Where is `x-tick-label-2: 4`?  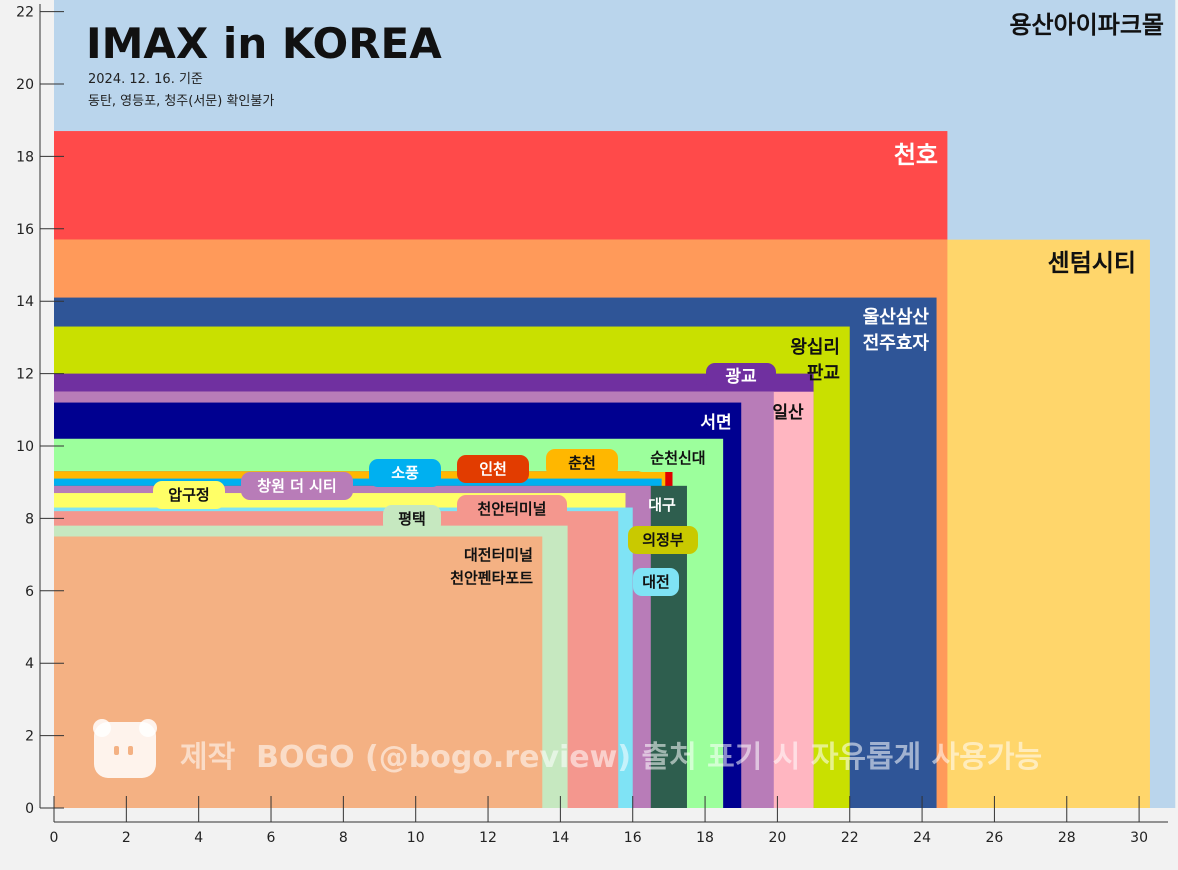 x-tick-label-2: 4 is located at coordinates (198, 838).